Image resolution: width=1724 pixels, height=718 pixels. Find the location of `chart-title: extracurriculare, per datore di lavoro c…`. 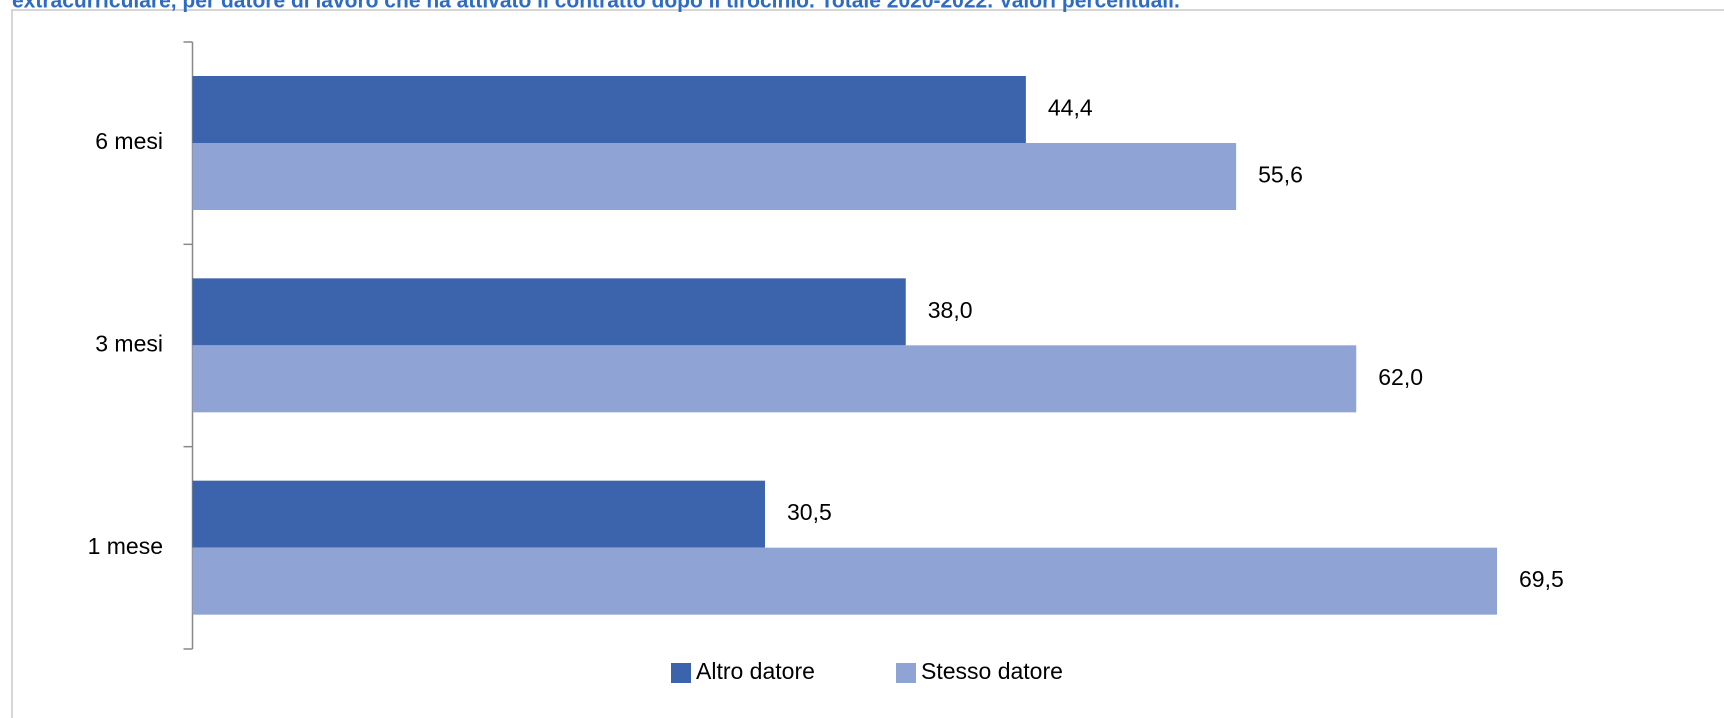

chart-title: extracurriculare, per datore di lavoro c… is located at coordinates (596, 6).